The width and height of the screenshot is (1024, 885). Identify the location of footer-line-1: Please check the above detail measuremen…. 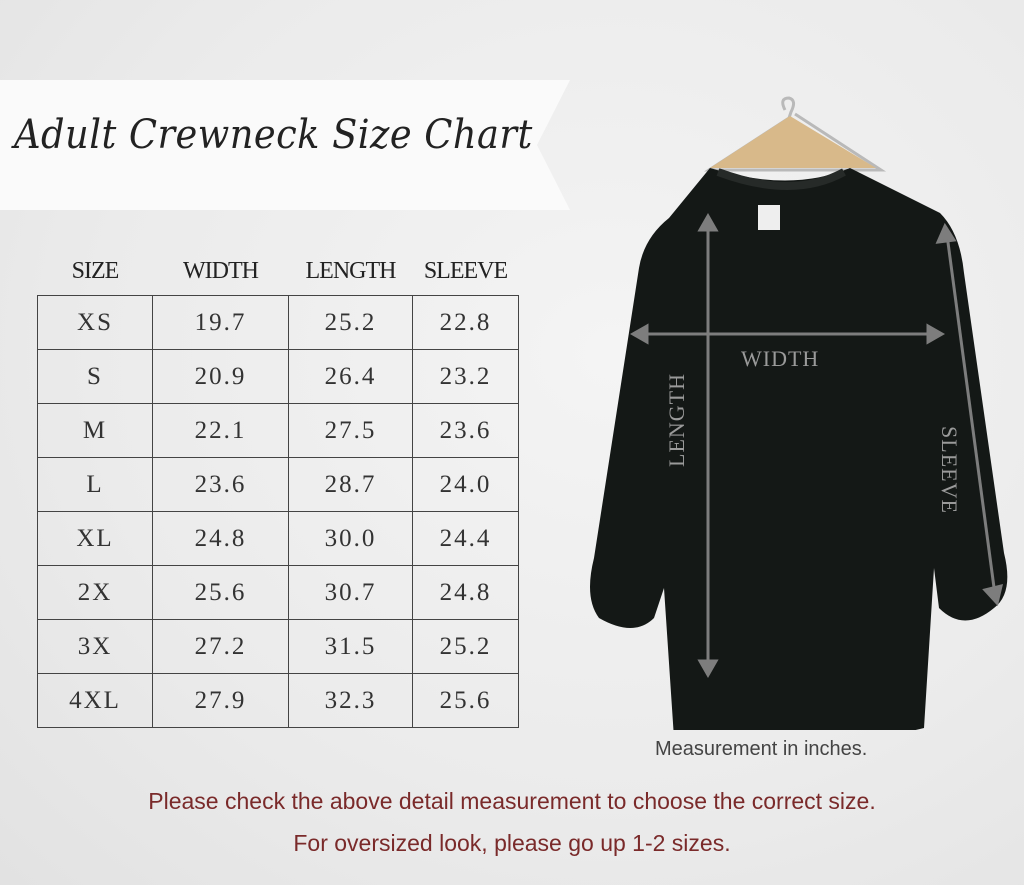
(512, 801).